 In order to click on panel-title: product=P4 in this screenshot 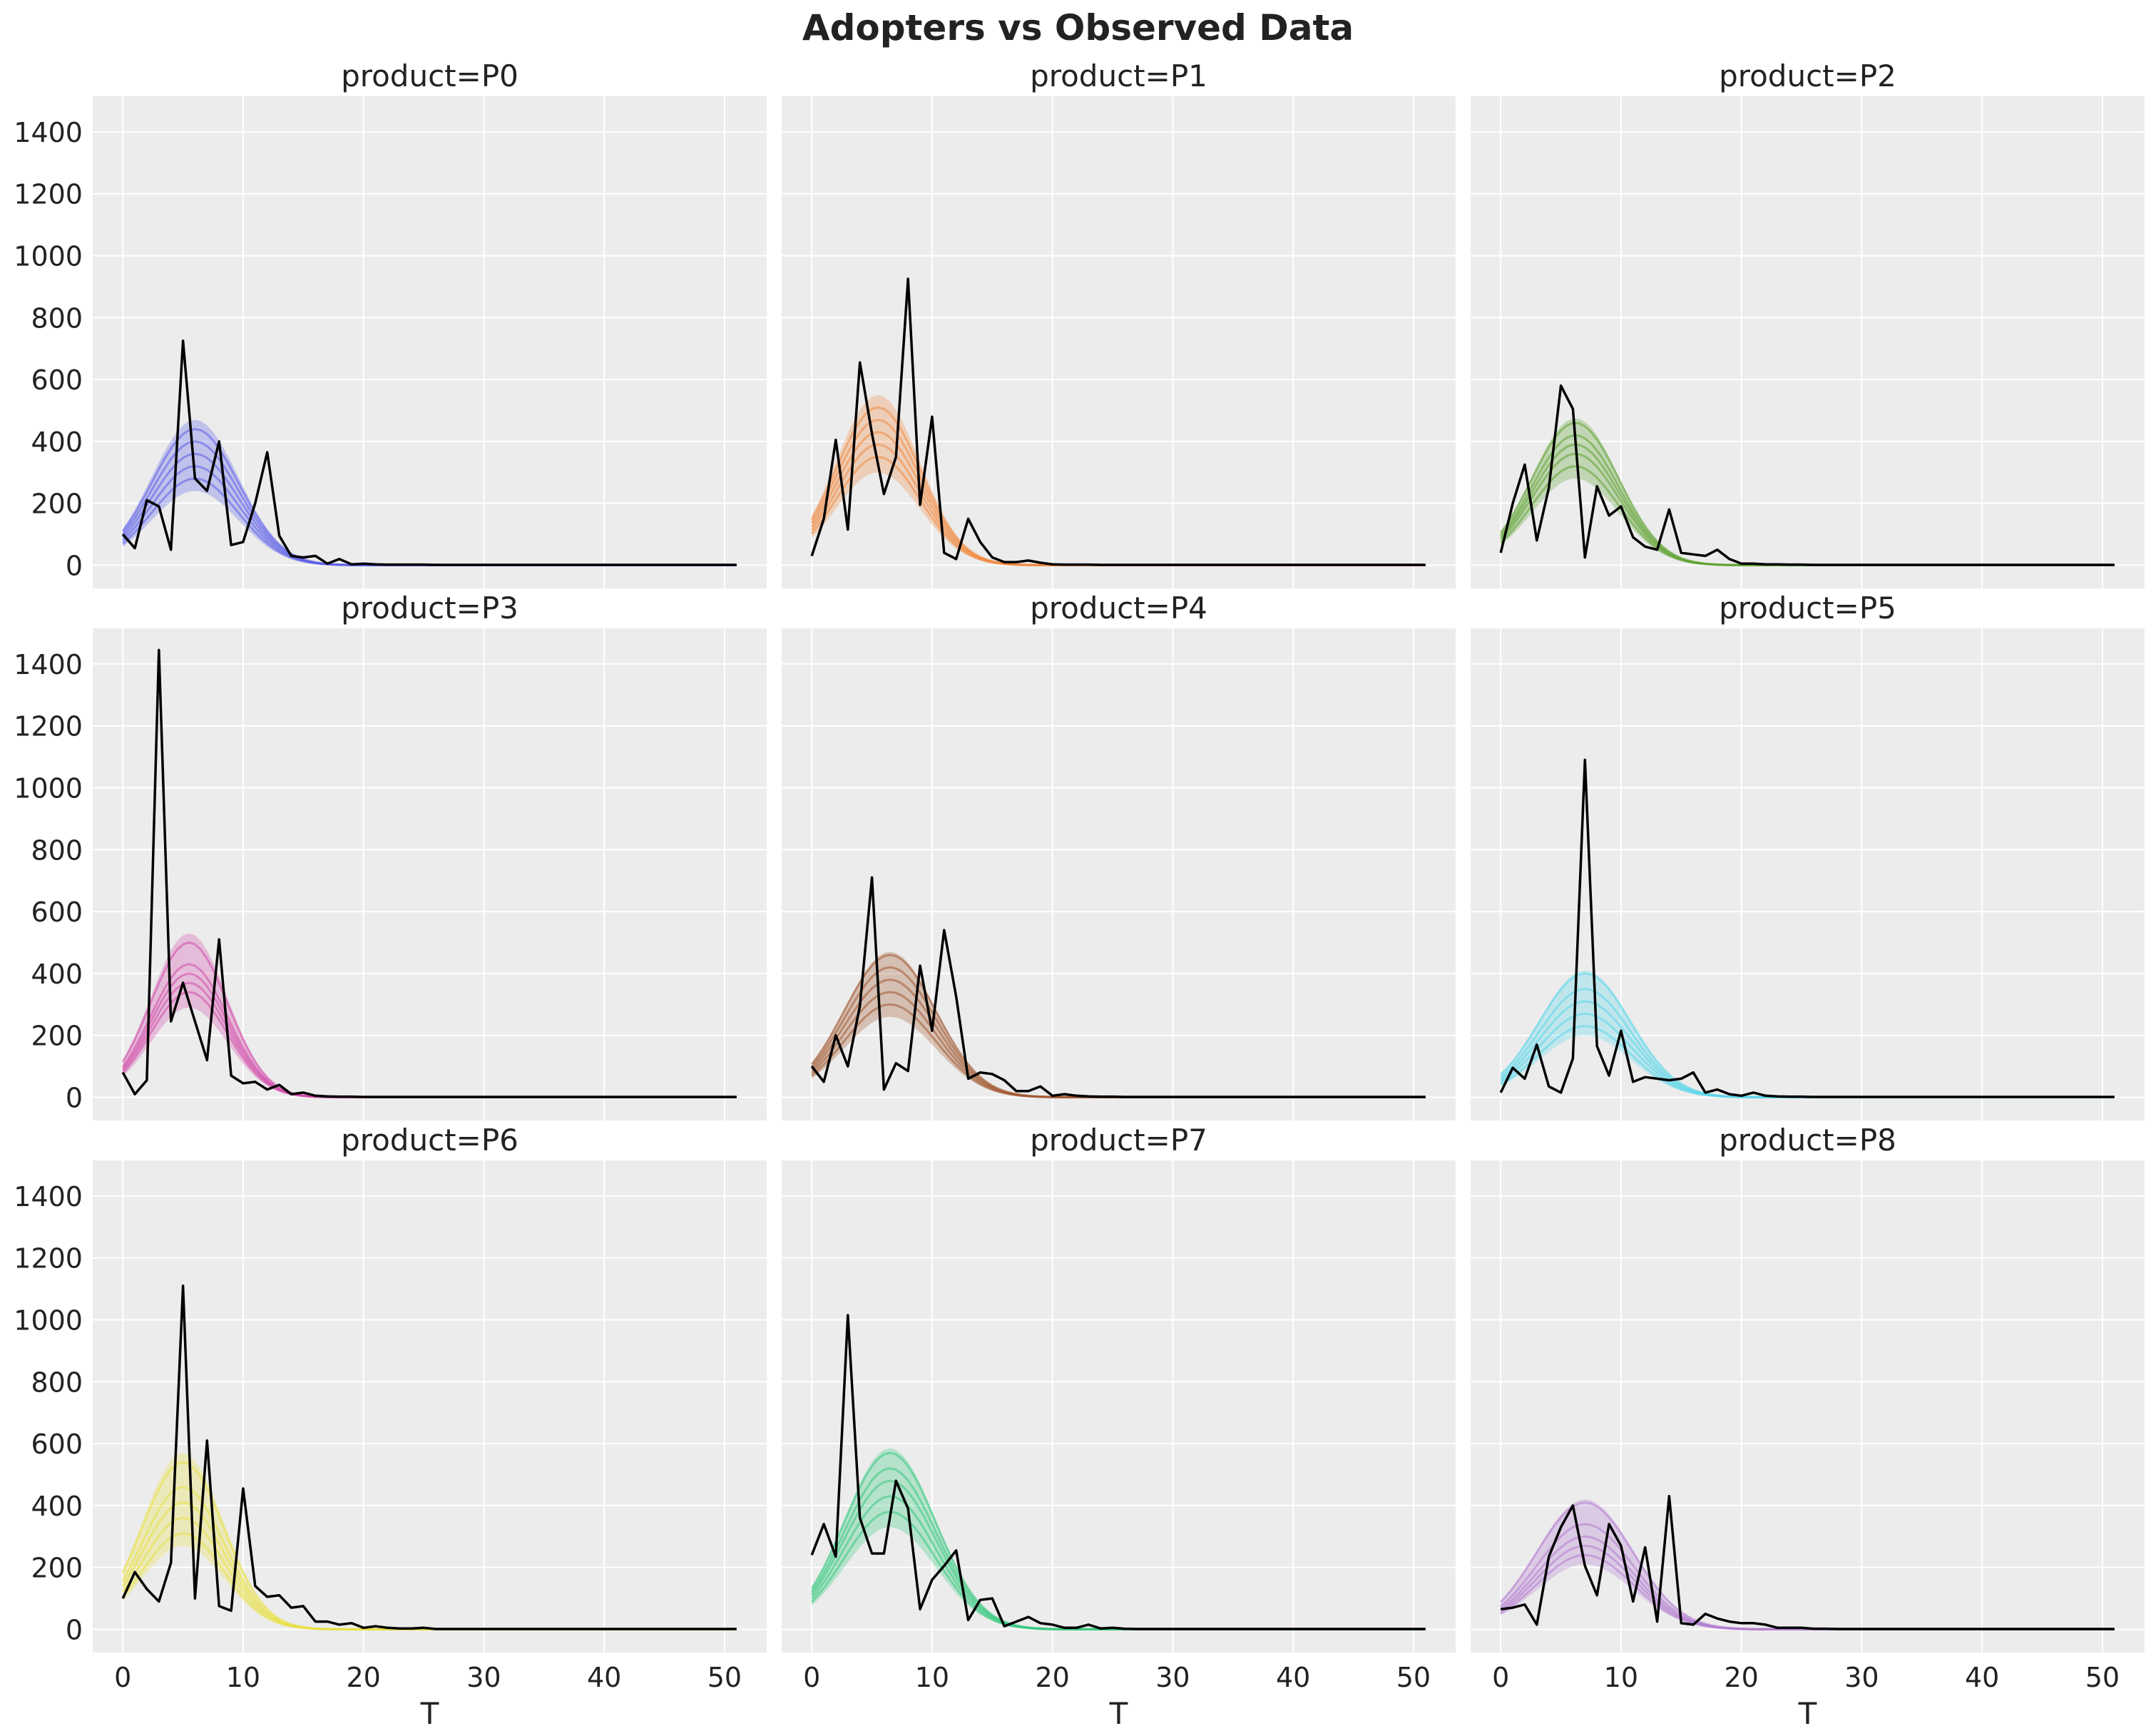, I will do `click(1118, 608)`.